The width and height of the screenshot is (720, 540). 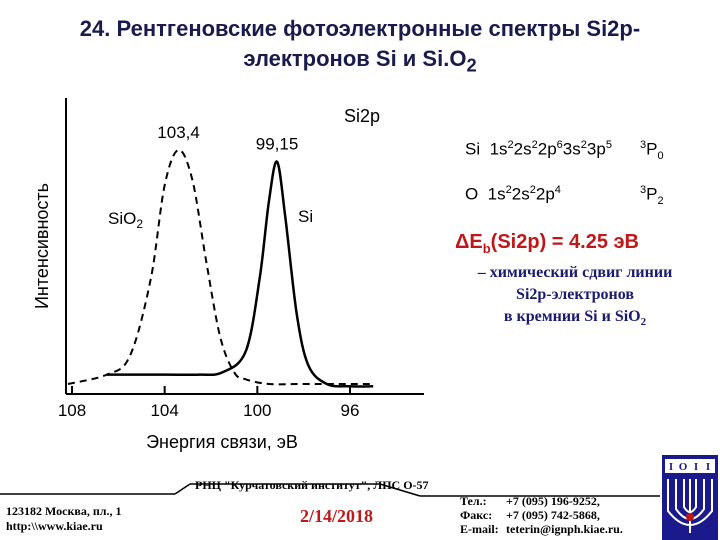 I want to click on footer-address: 123182 Москва, пл., 1 http:\\www.kiae.ru, so click(x=64, y=518).